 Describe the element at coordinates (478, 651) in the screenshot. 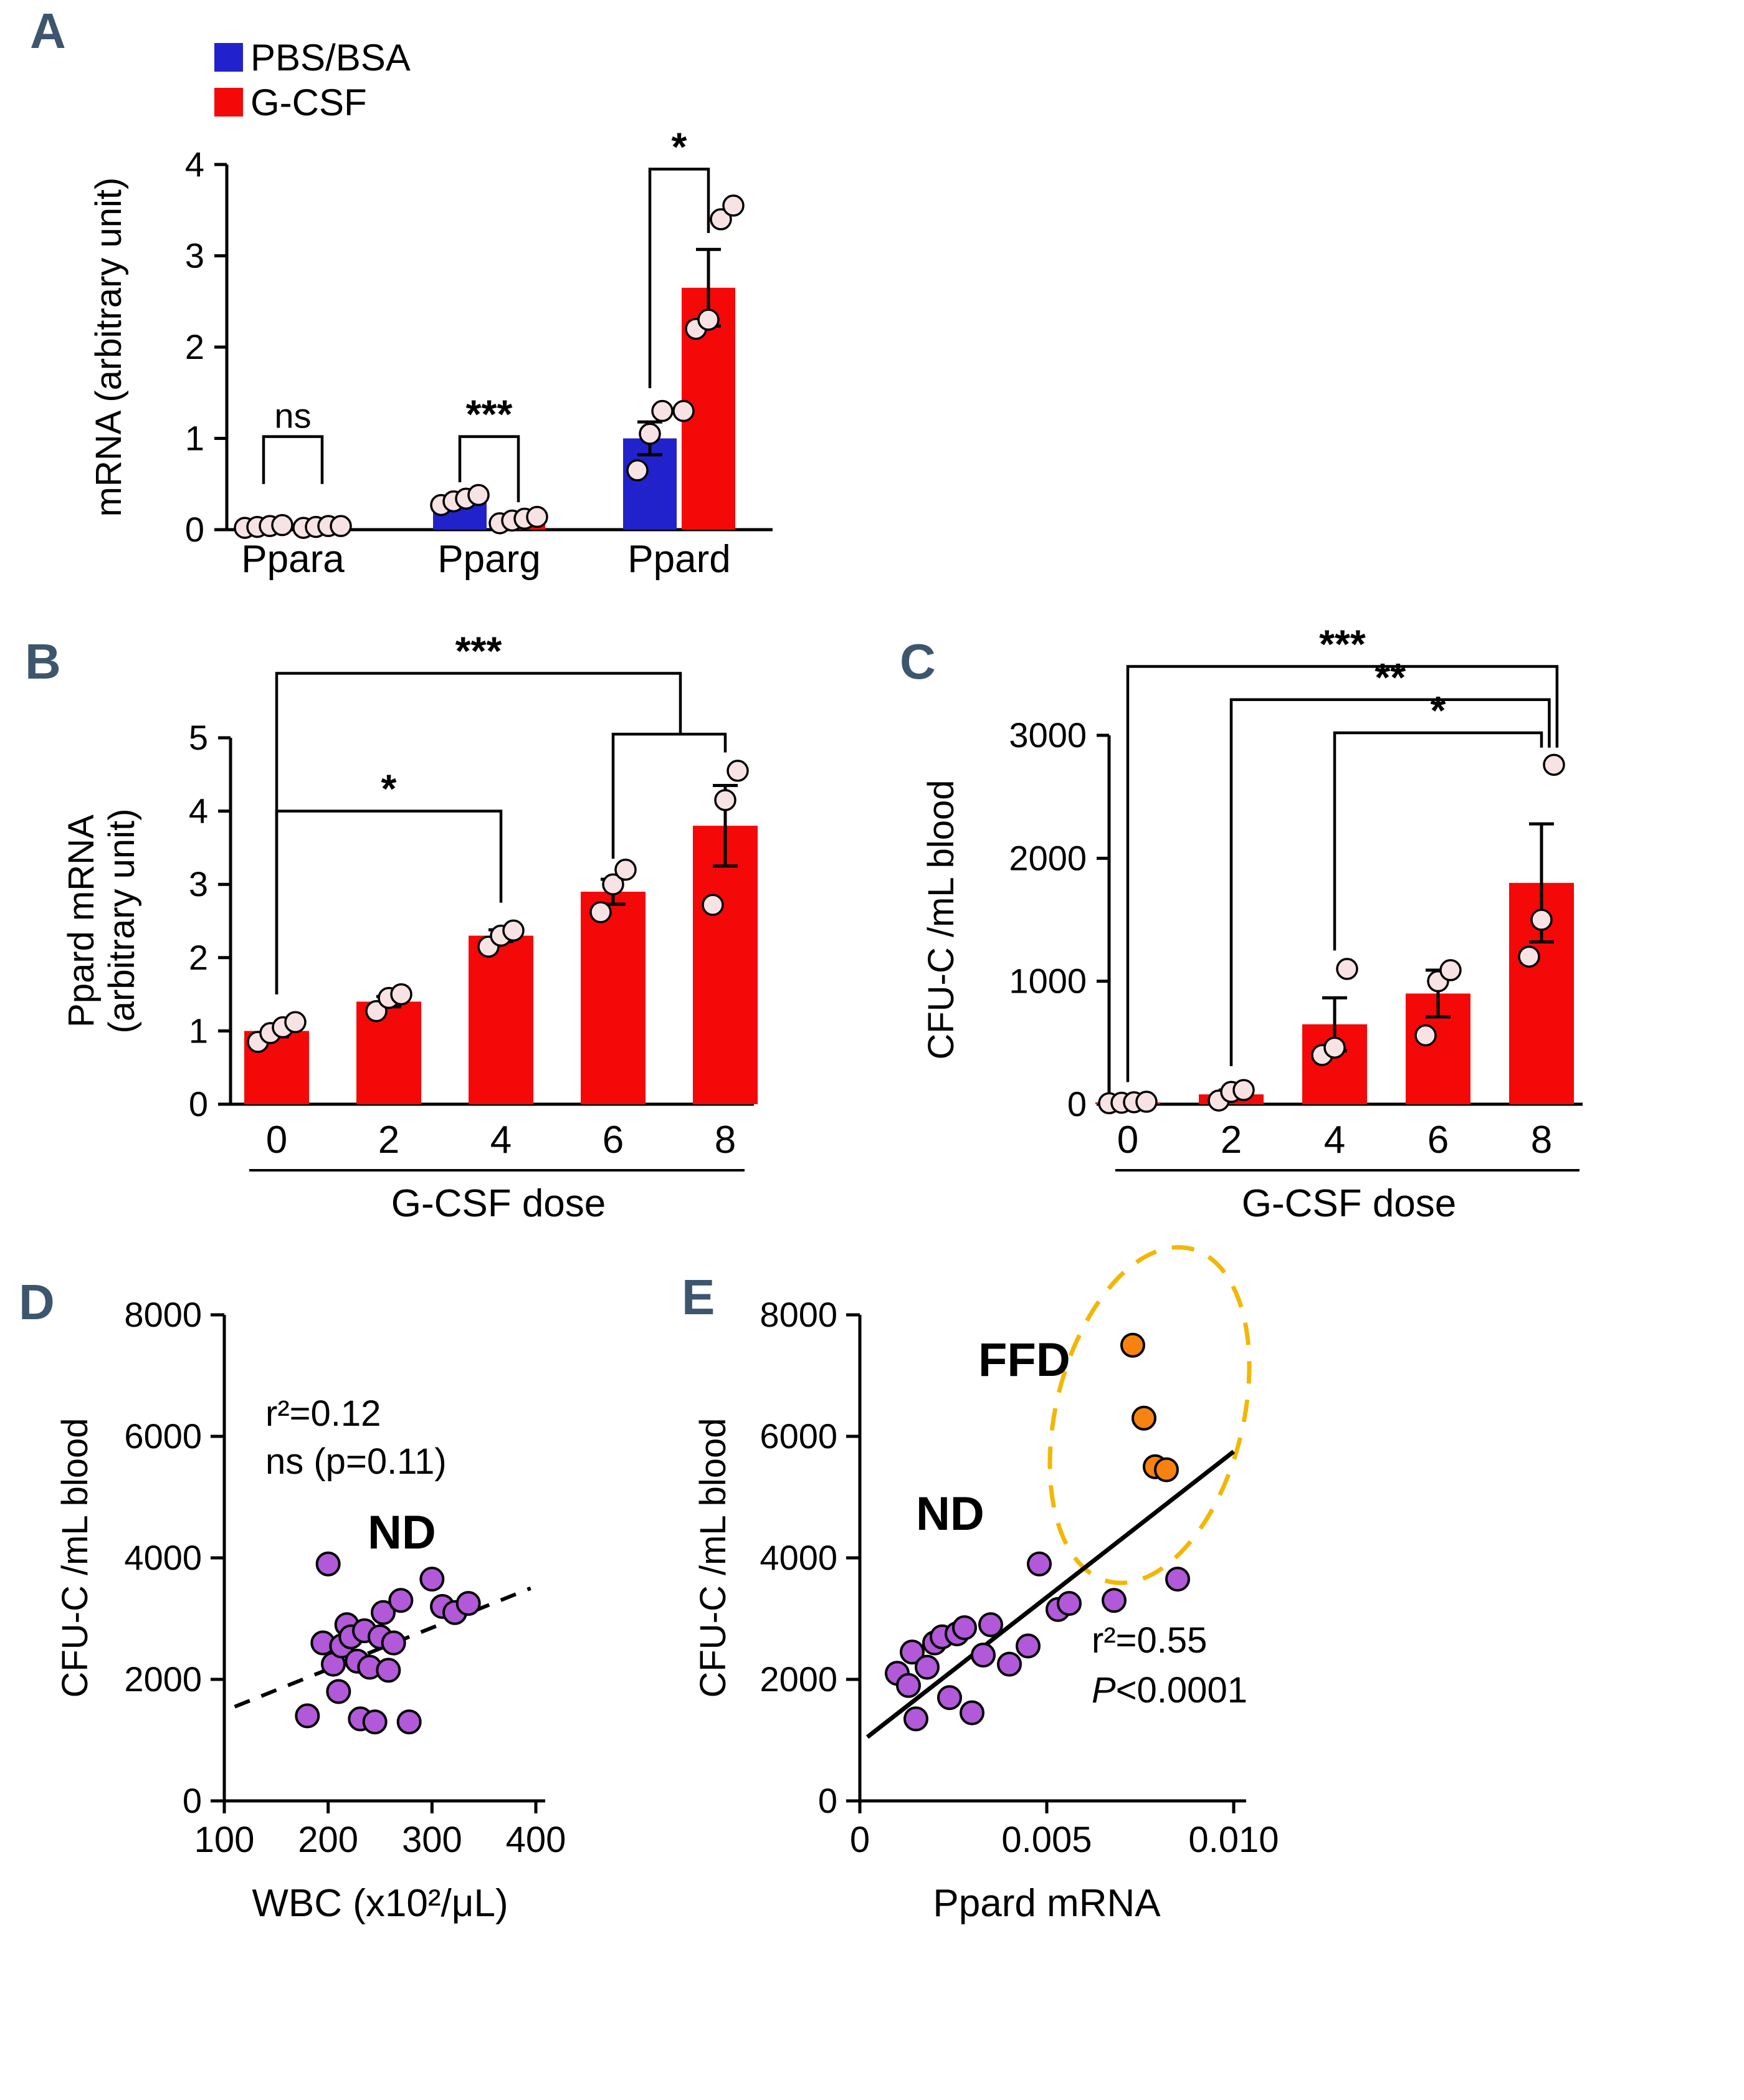

I see `significance-label: ***` at that location.